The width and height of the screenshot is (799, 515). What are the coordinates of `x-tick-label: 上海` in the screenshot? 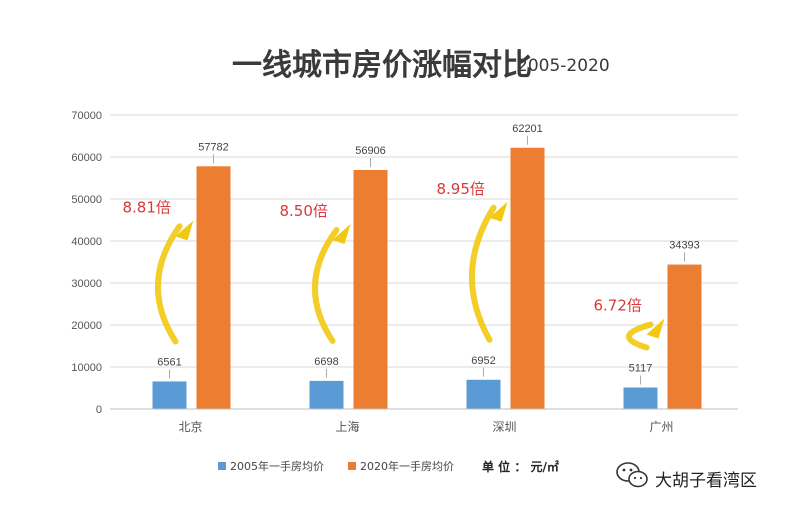 It's located at (347, 426).